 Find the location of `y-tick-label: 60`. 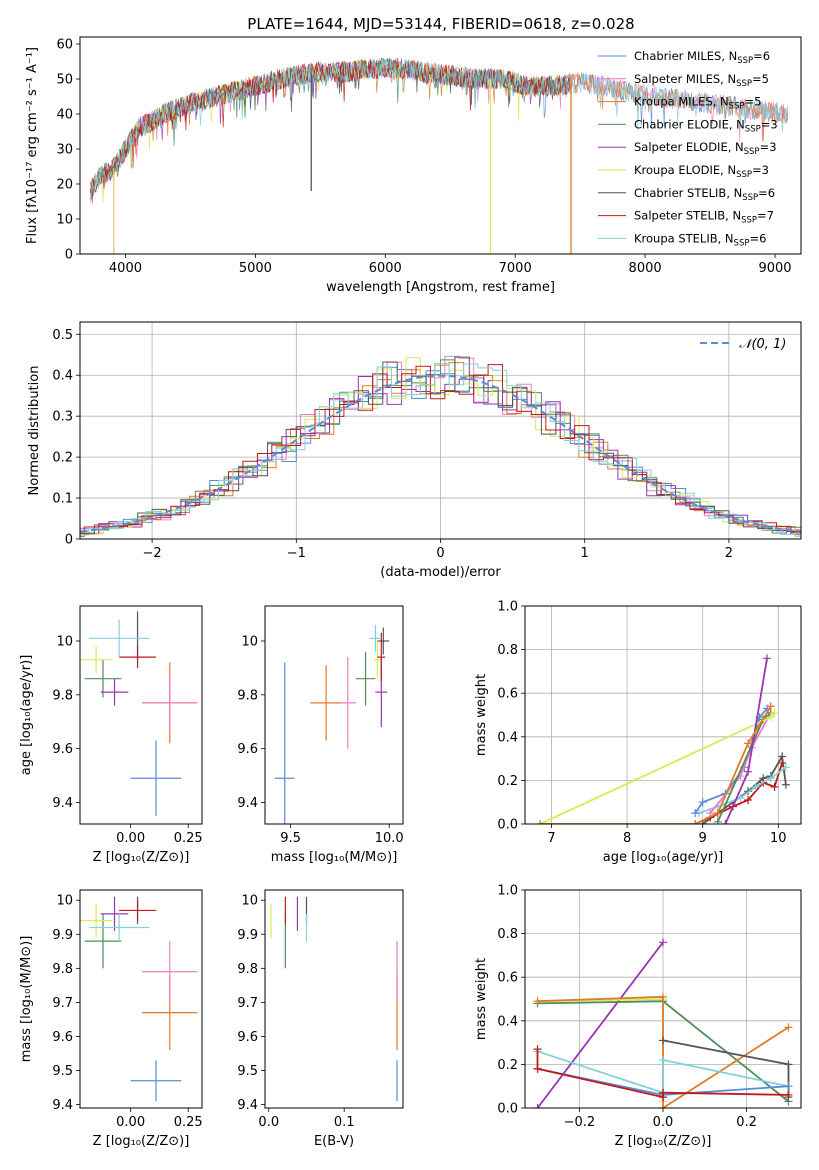

y-tick-label: 60 is located at coordinates (64, 45).